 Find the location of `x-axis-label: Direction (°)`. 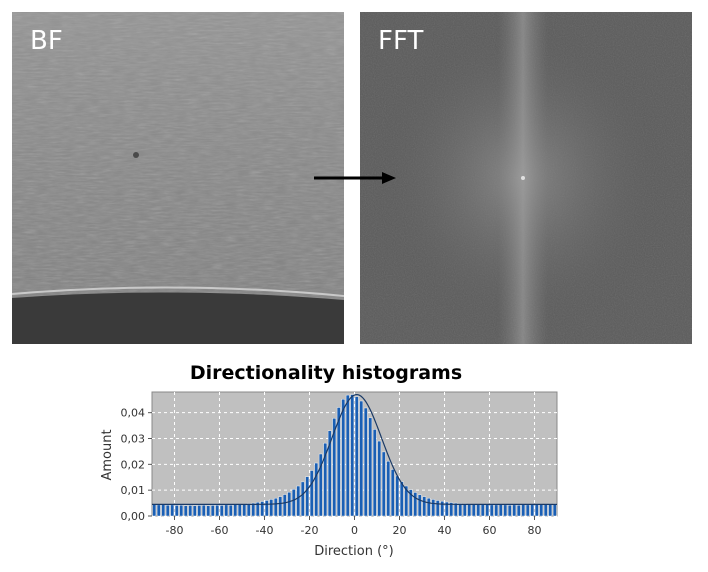

x-axis-label: Direction (°) is located at coordinates (354, 551).